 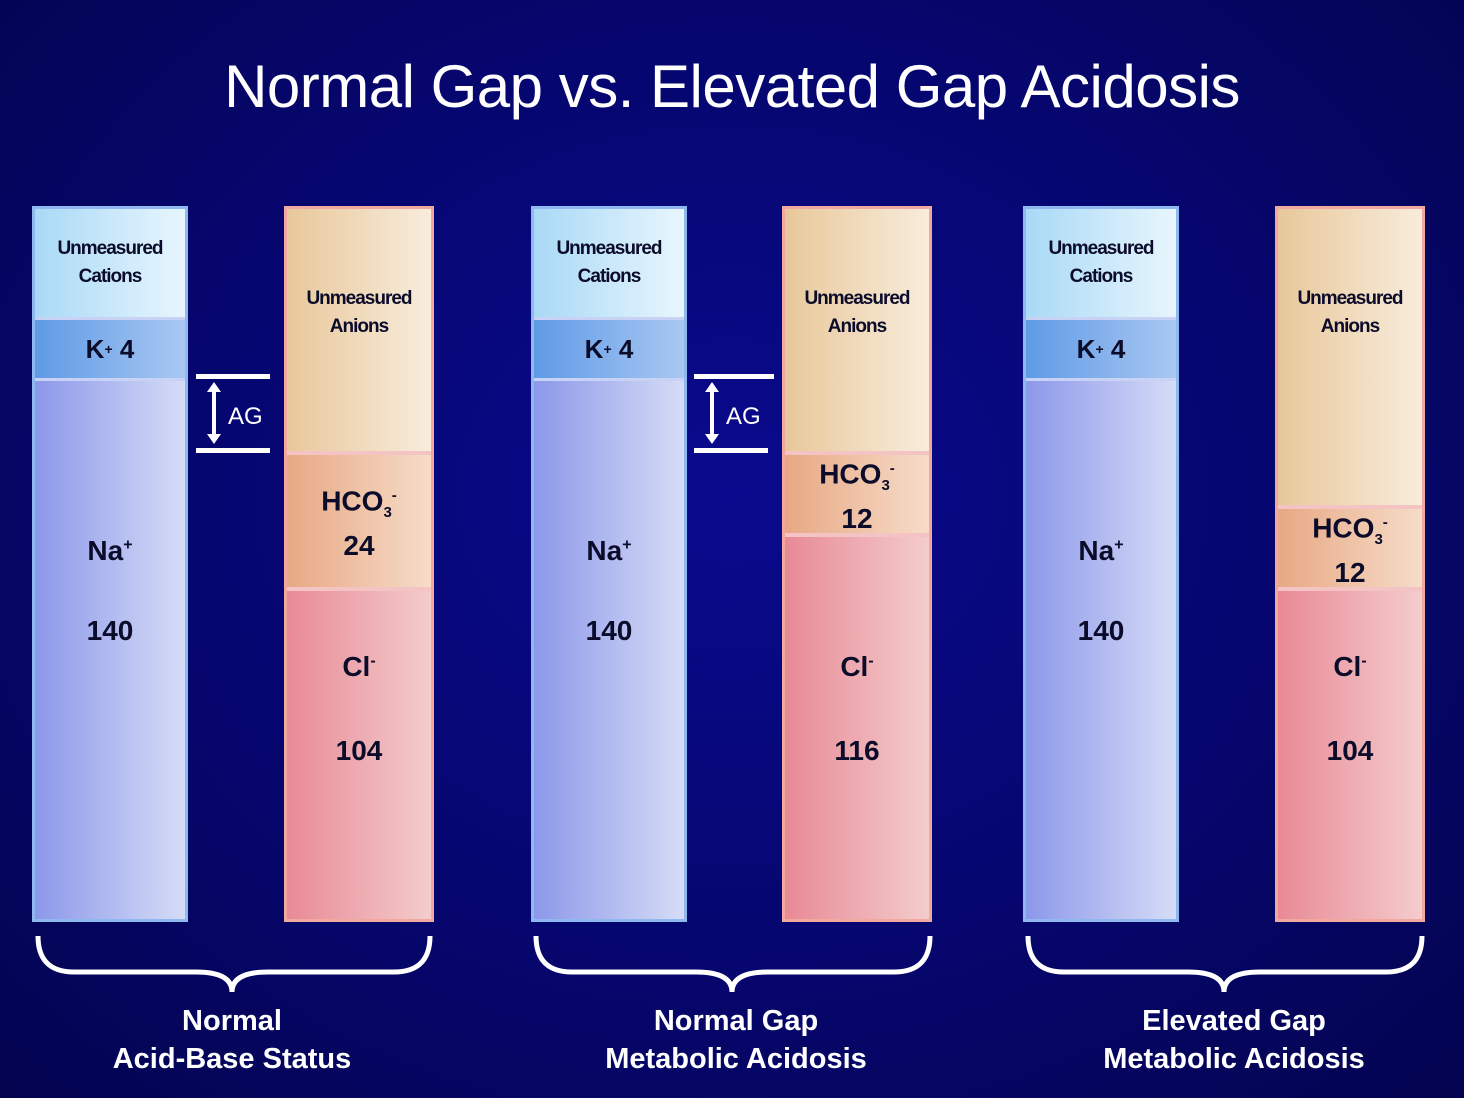 I want to click on chloride-value: 116, so click(x=857, y=750).